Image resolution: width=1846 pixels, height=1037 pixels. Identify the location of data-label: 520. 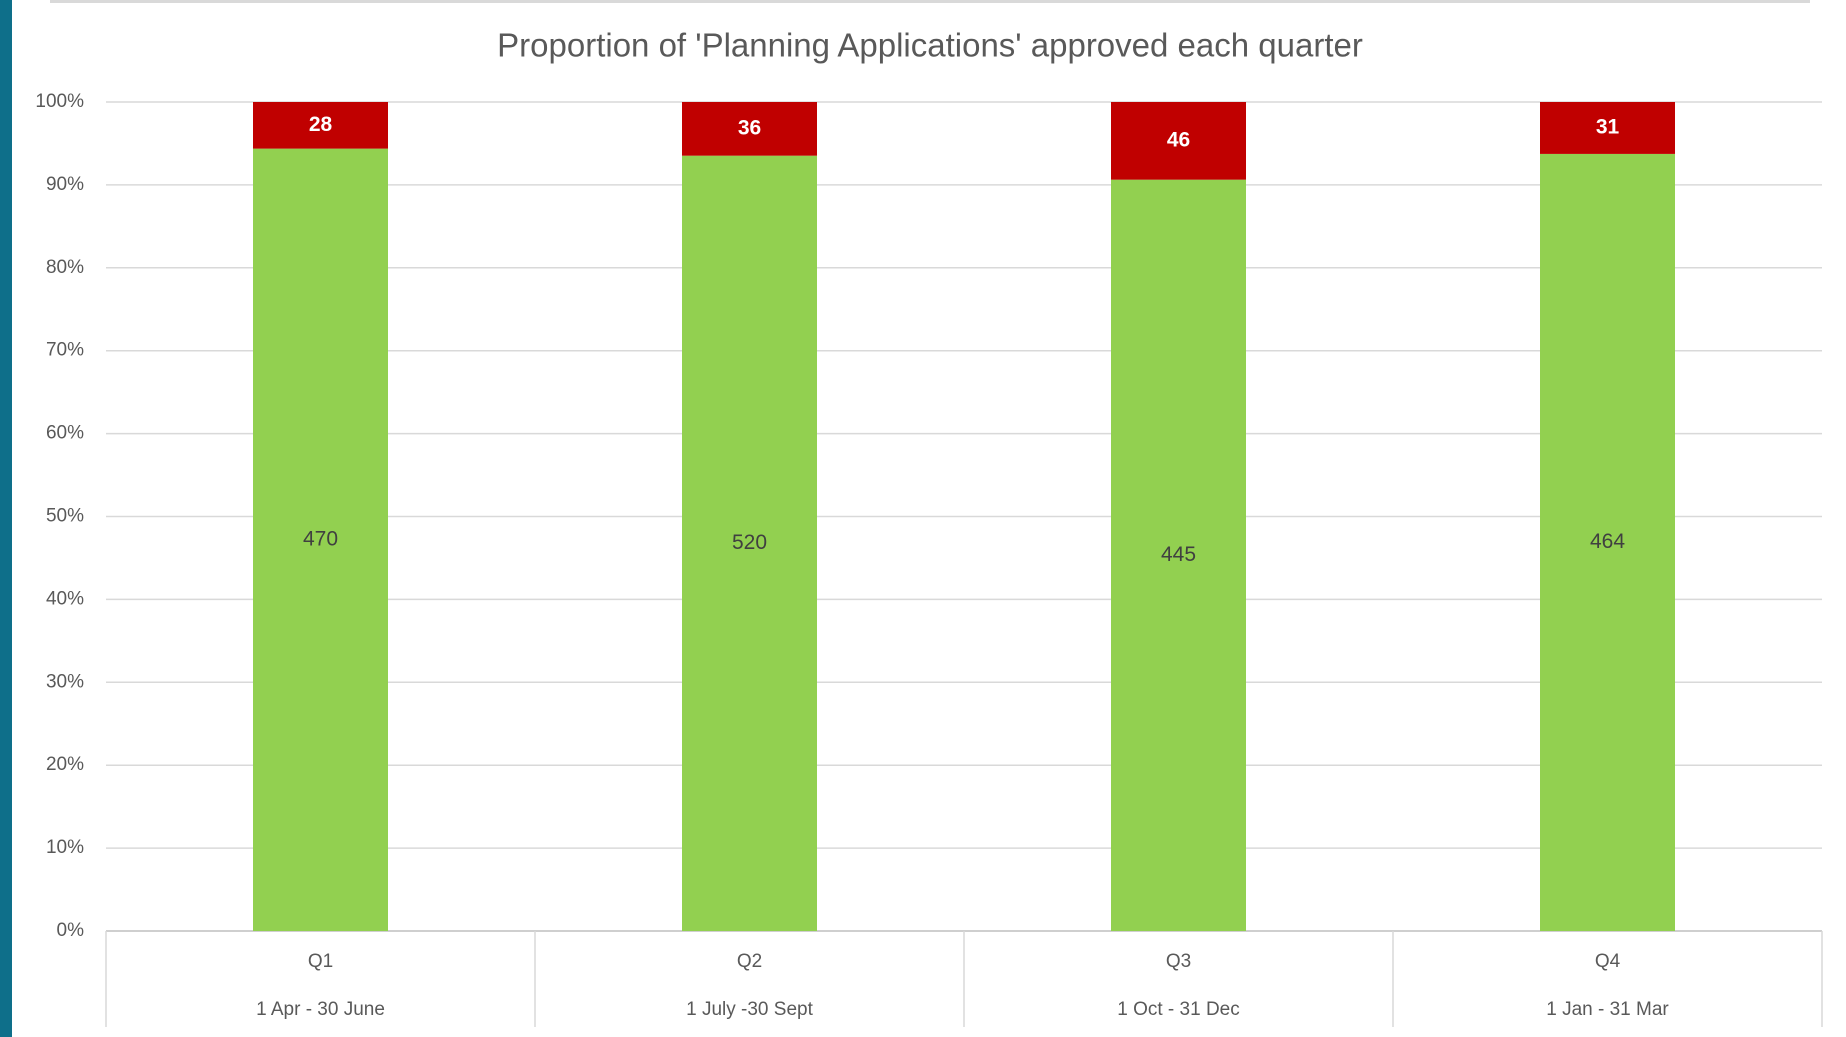
(749, 542).